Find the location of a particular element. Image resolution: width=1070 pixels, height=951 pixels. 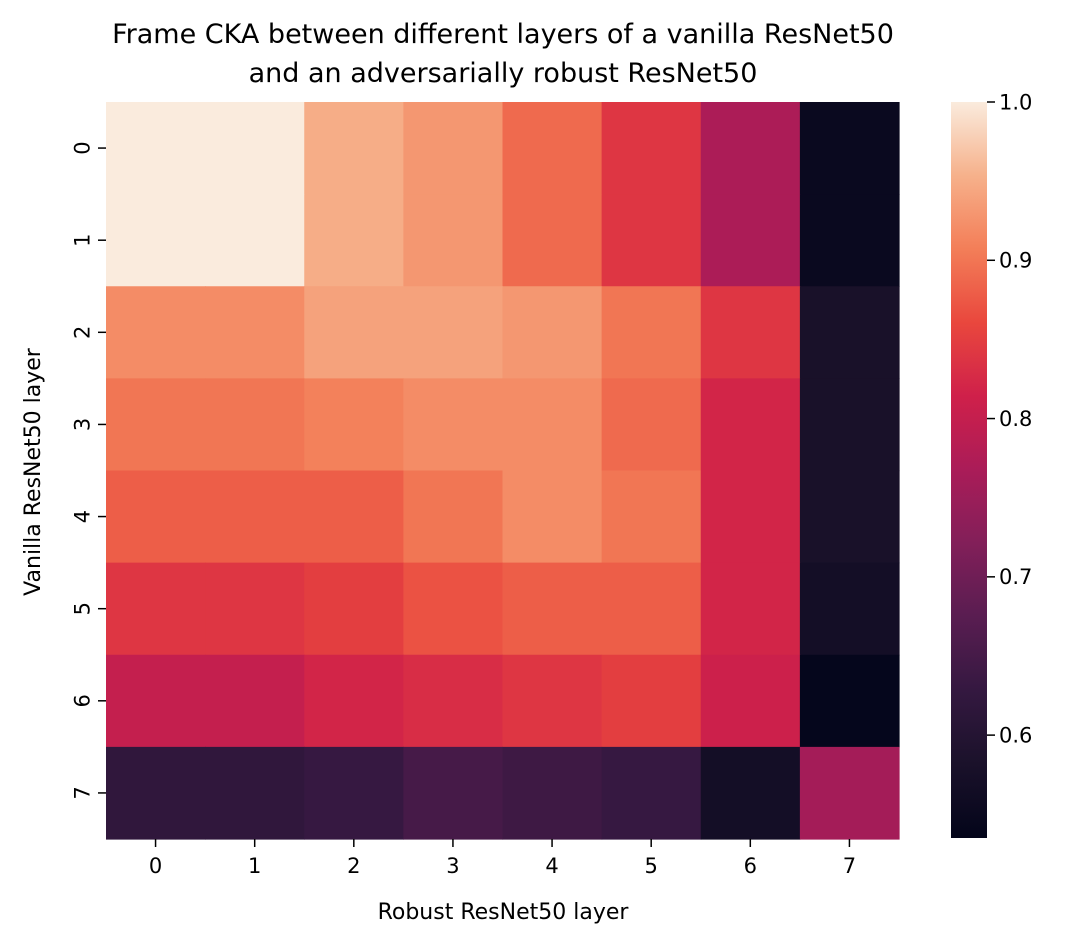

x-tick-label-3: 3 is located at coordinates (452, 866).